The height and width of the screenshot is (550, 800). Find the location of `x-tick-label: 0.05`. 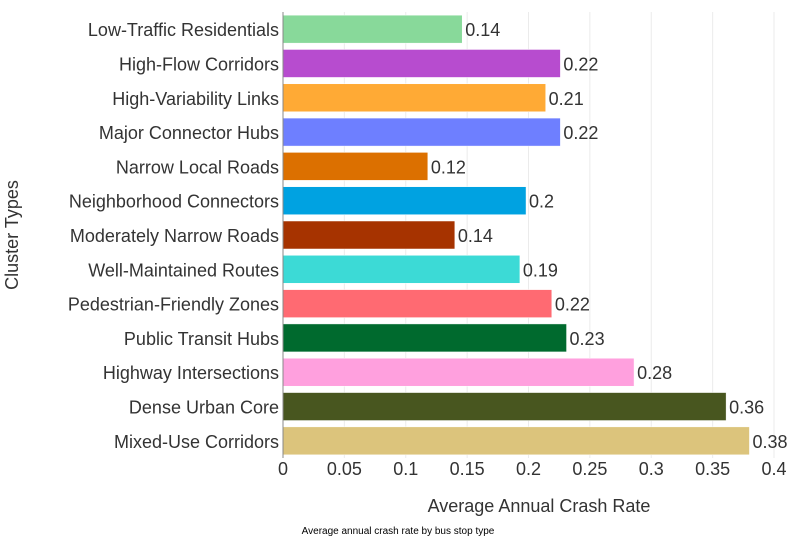

x-tick-label: 0.05 is located at coordinates (344, 469).